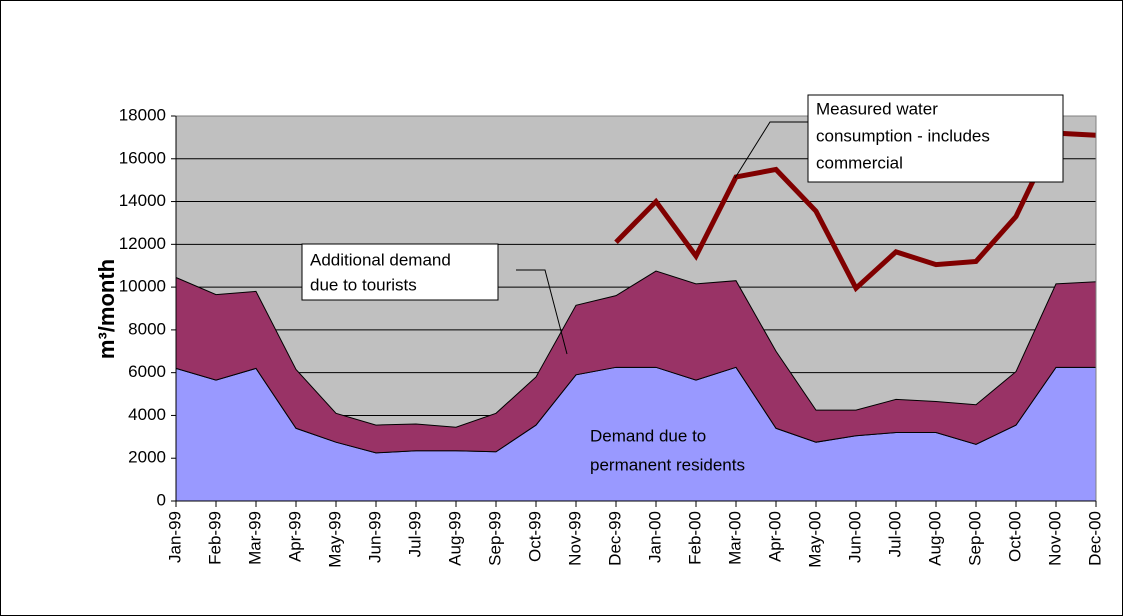  What do you see at coordinates (380, 259) in the screenshot?
I see `annotation-text: Additional demand` at bounding box center [380, 259].